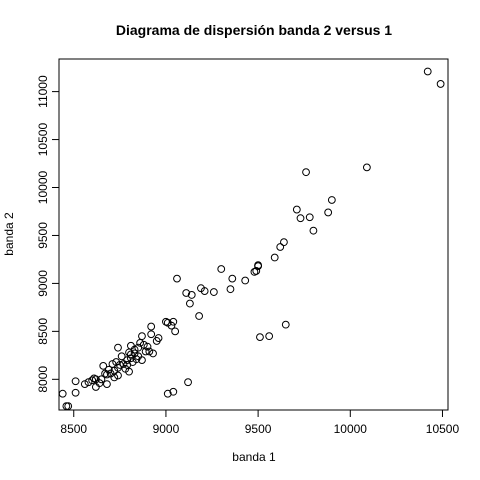 The image size is (480, 480). What do you see at coordinates (254, 457) in the screenshot?
I see `x-axis-label: banda 1` at bounding box center [254, 457].